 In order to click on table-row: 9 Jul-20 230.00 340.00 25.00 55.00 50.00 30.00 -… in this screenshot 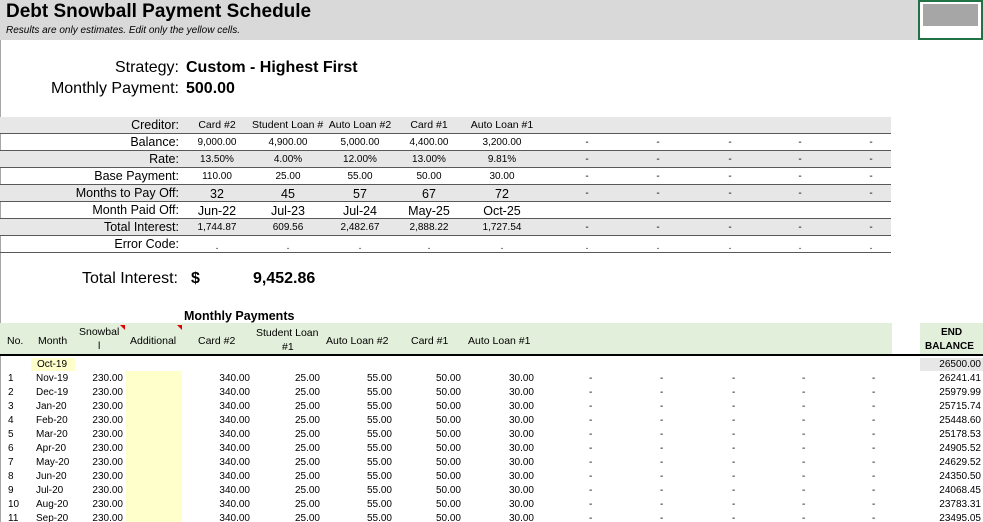, I will do `click(491, 491)`.